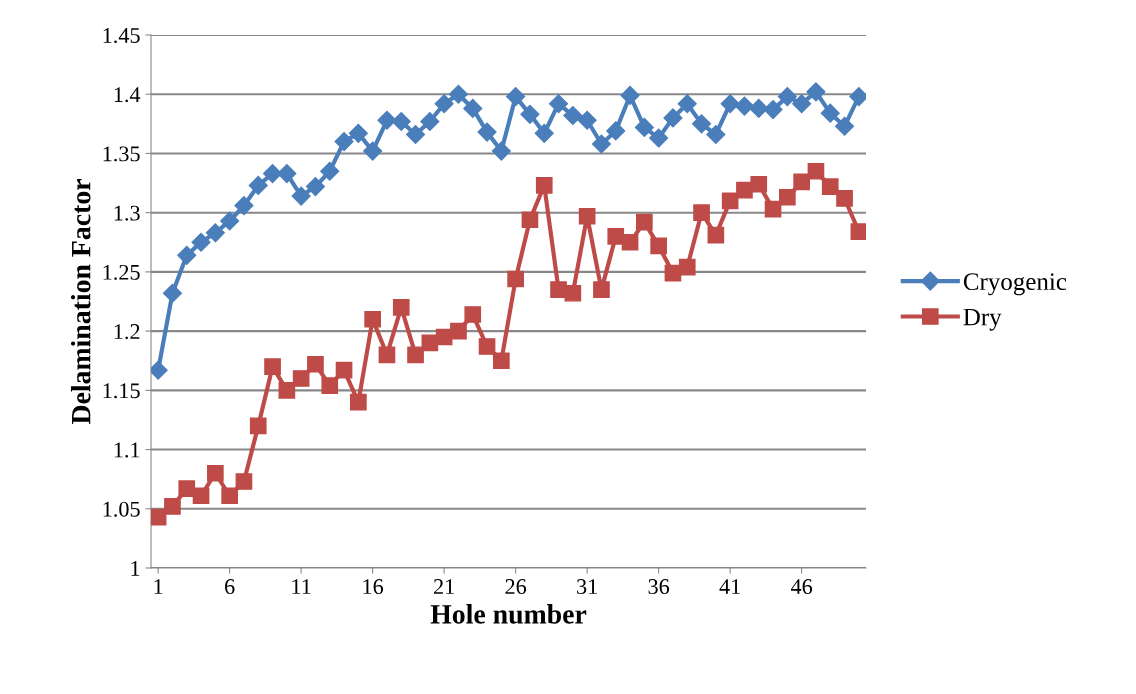 This screenshot has height=694, width=1136. Describe the element at coordinates (444, 586) in the screenshot. I see `x-tick-label: 21` at that location.